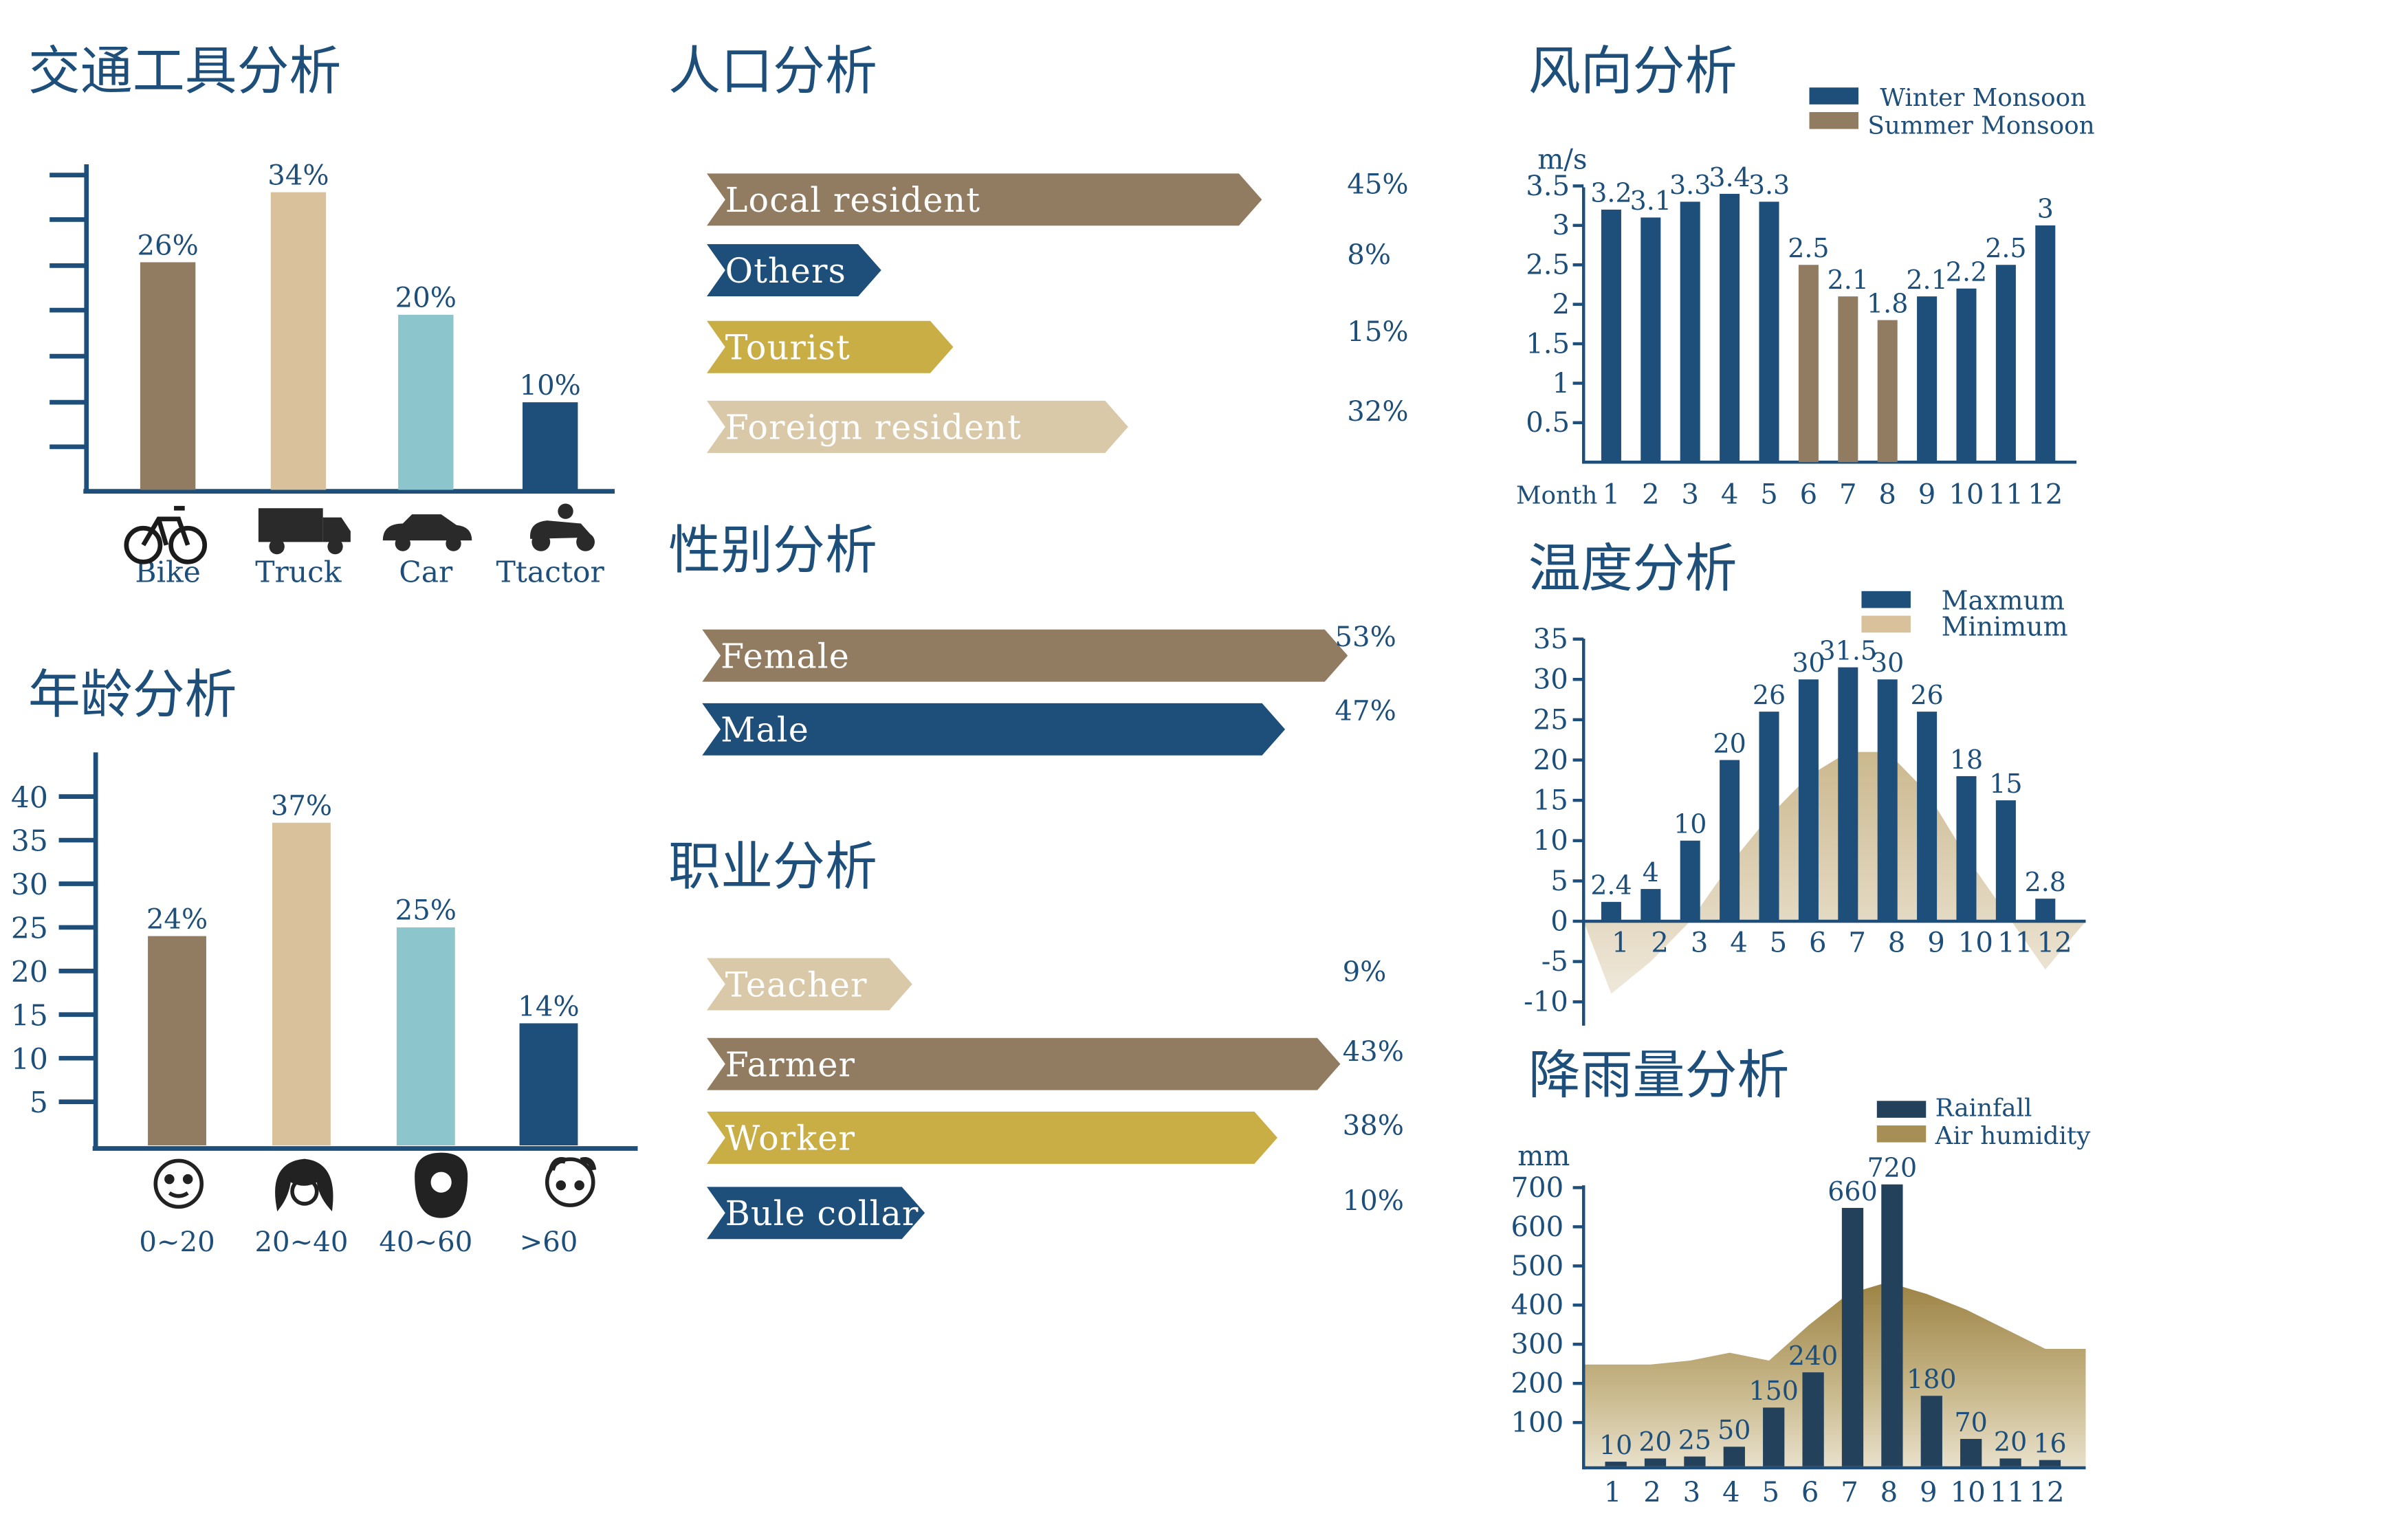  What do you see at coordinates (1373, 1052) in the screenshot?
I see `occupation-value-label-2: 43%` at bounding box center [1373, 1052].